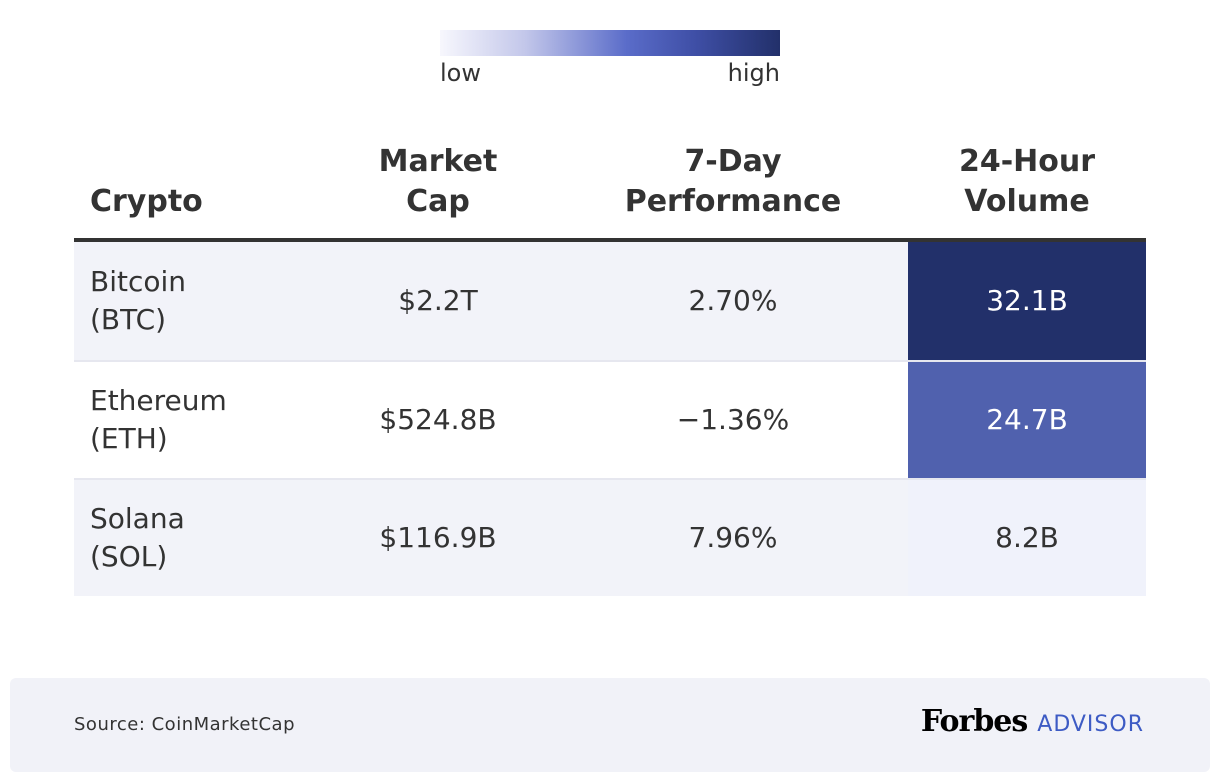  I want to click on legend-low-label: low, so click(460, 73).